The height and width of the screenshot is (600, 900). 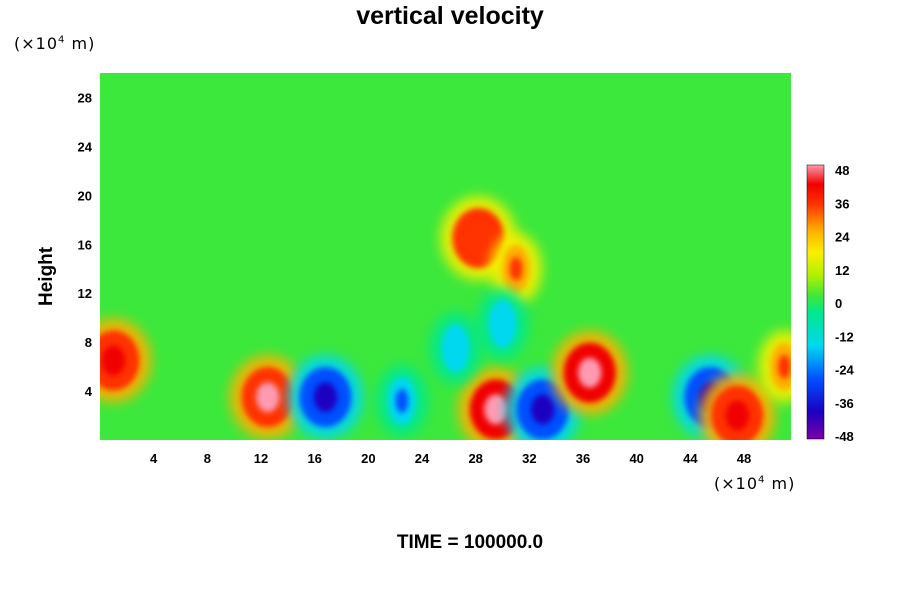 What do you see at coordinates (261, 458) in the screenshot?
I see `x-tick-label: 12` at bounding box center [261, 458].